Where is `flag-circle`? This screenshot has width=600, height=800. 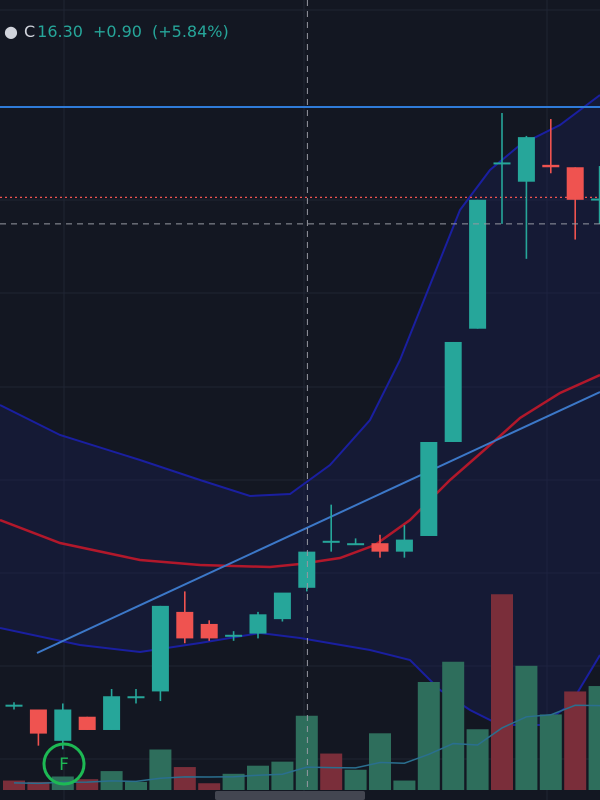 flag-circle is located at coordinates (64, 764).